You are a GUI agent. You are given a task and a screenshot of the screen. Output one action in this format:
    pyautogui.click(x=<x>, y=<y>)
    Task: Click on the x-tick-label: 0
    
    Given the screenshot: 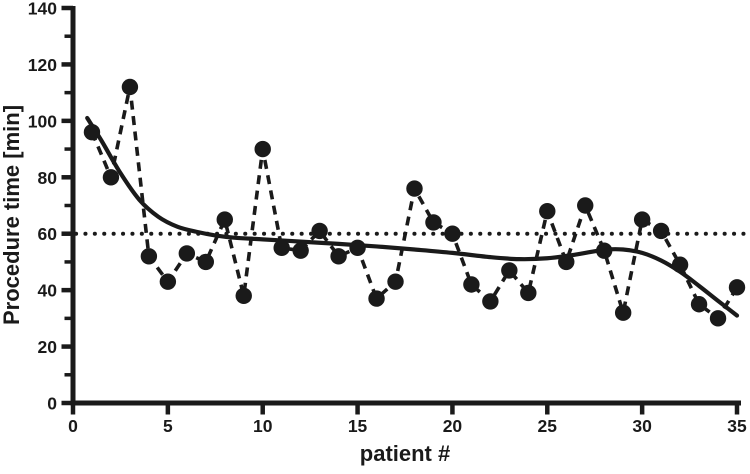 What is the action you would take?
    pyautogui.click(x=73, y=426)
    